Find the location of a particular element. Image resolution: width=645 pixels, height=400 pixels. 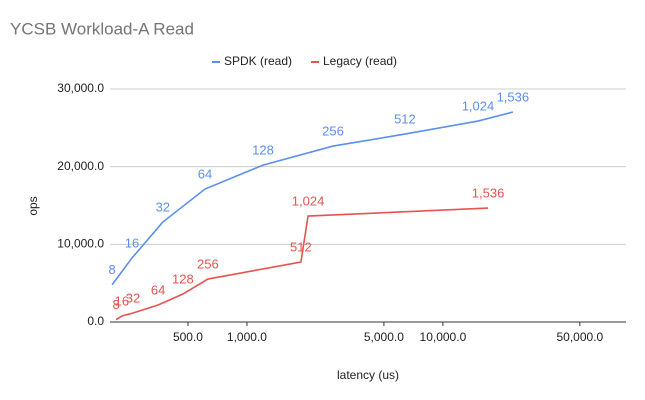

legend-label: SPDK (read) is located at coordinates (258, 61).